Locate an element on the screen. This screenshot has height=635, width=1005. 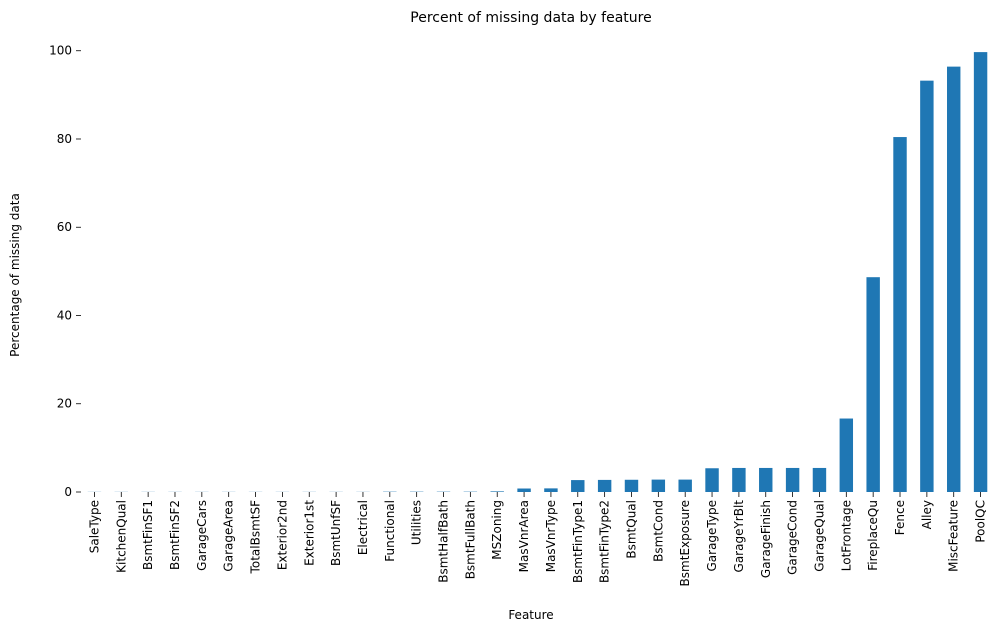
chart-title: Percent of missing data by feature is located at coordinates (530, 18).